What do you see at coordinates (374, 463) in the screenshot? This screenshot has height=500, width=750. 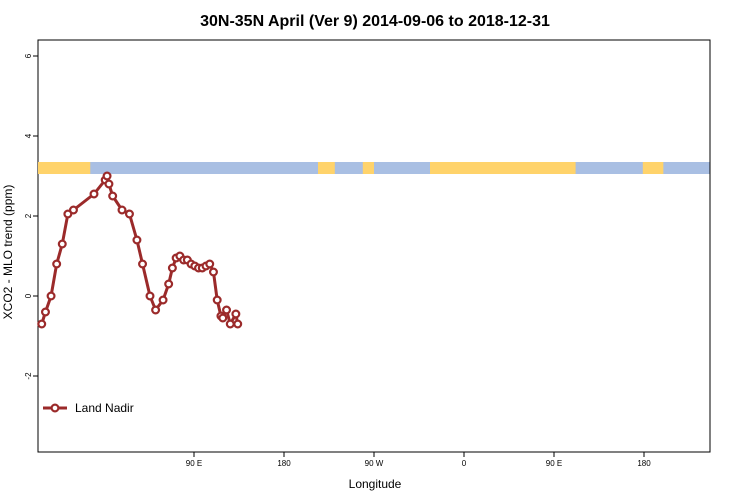 I see `x-tick-label: 90 W` at bounding box center [374, 463].